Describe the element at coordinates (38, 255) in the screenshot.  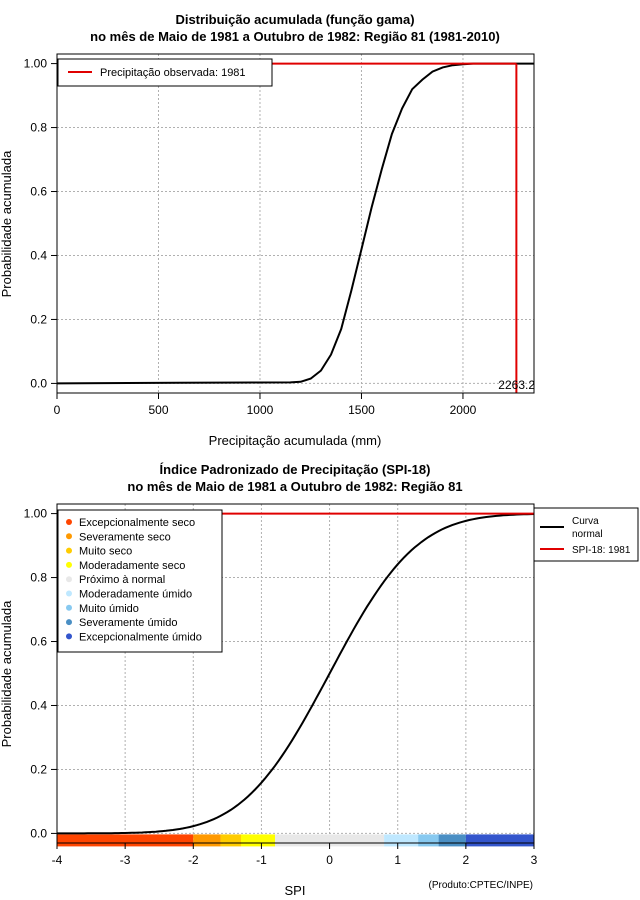
I see `gamma-ytick-label-2: 0.4` at that location.